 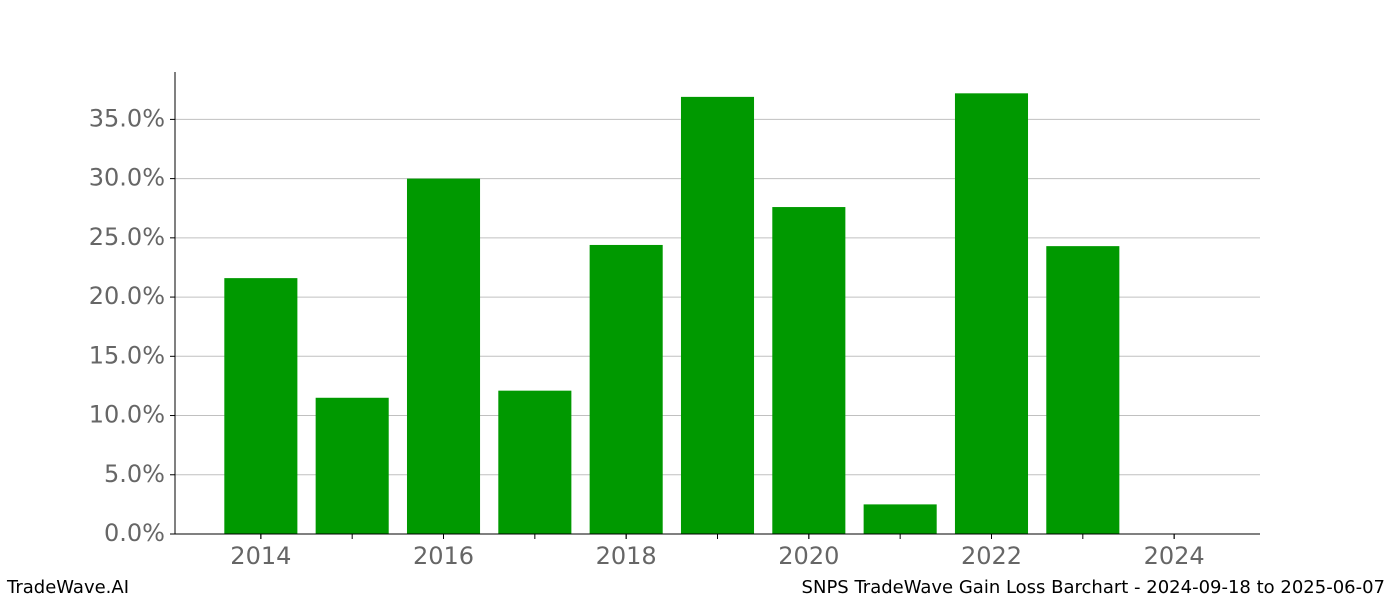 What do you see at coordinates (1174, 556) in the screenshot?
I see `x-tick-label: 2024` at bounding box center [1174, 556].